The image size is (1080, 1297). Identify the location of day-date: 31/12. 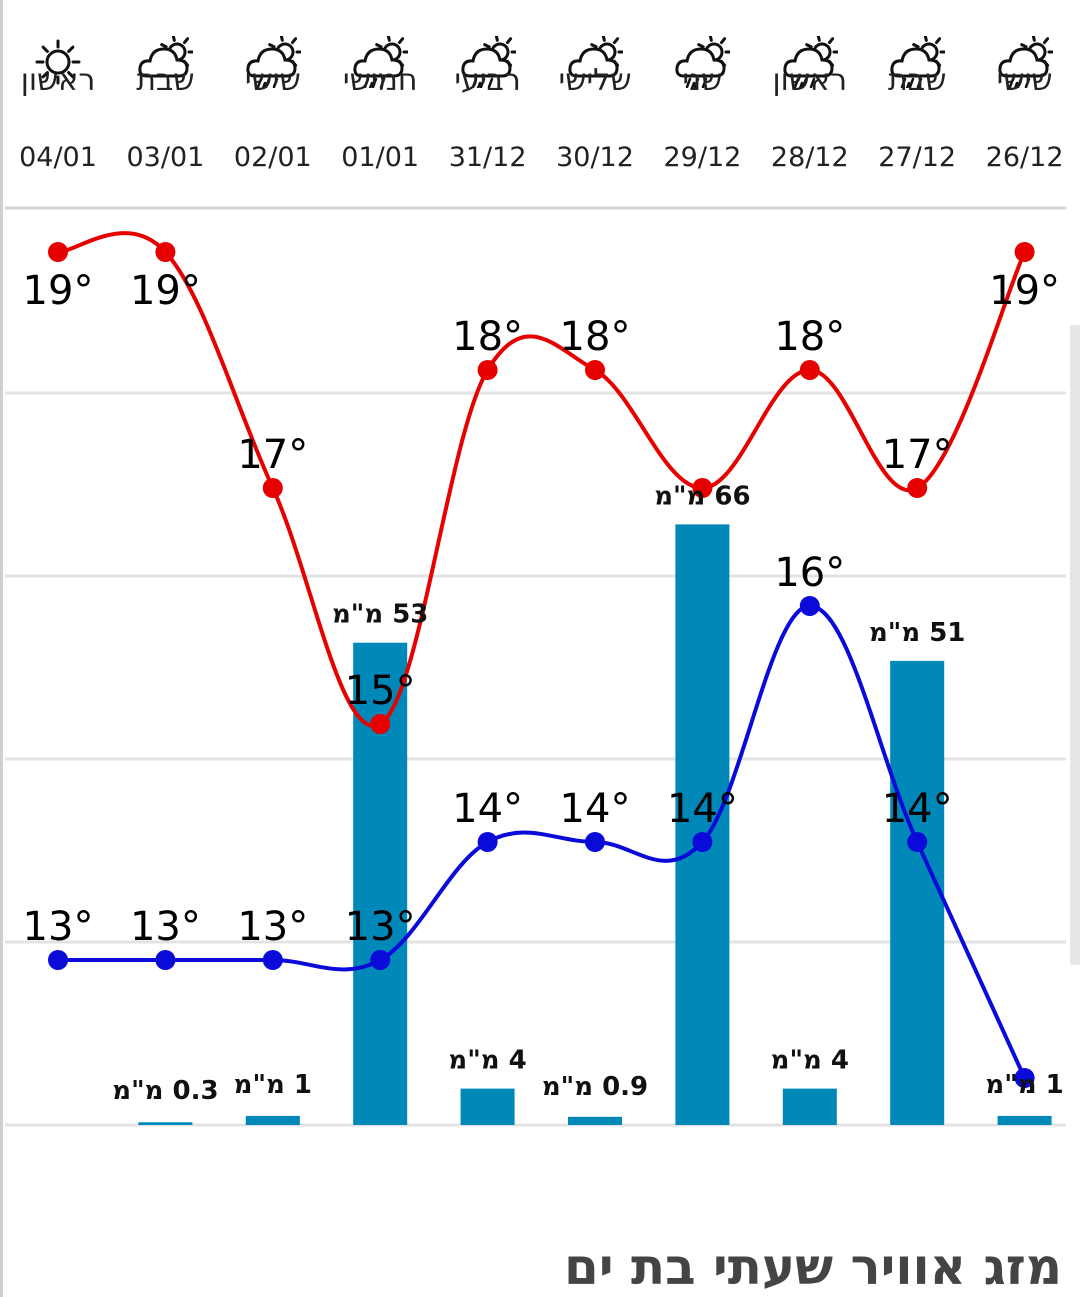
(487, 157).